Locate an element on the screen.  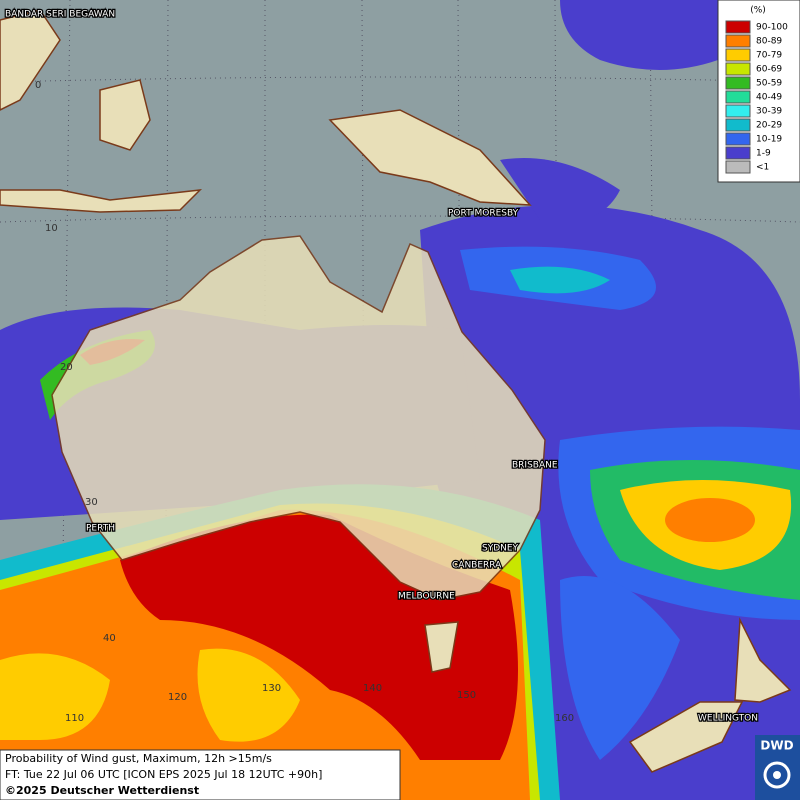
footer-copyright: ©2025 Deutscher Wetterdienst is located at coordinates (102, 790).